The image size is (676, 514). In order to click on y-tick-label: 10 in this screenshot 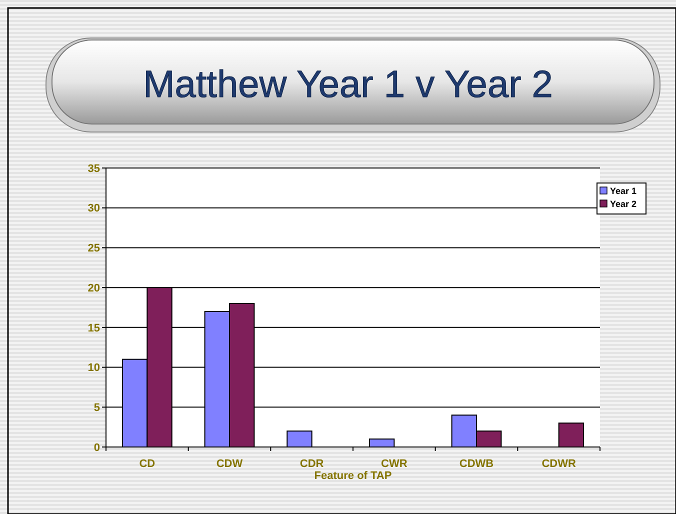, I will do `click(94, 368)`.